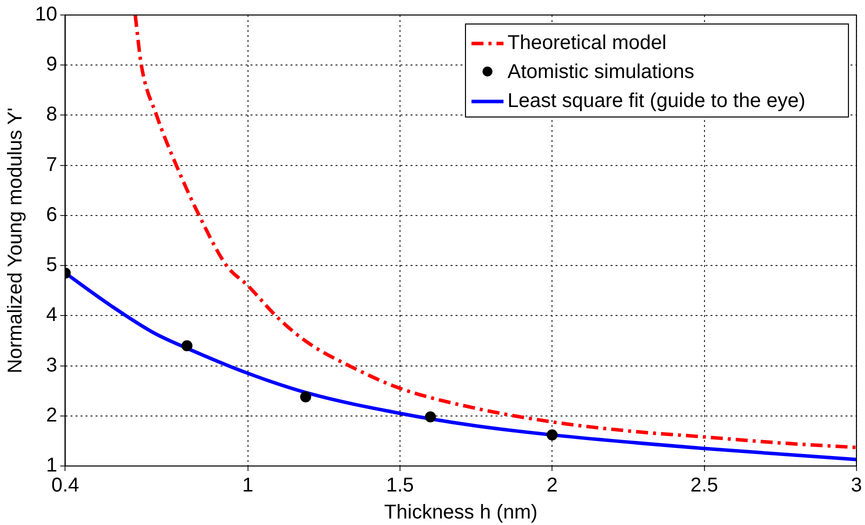 The image size is (865, 525). Describe the element at coordinates (586, 43) in the screenshot. I see `legend-label: Theoretical model` at that location.